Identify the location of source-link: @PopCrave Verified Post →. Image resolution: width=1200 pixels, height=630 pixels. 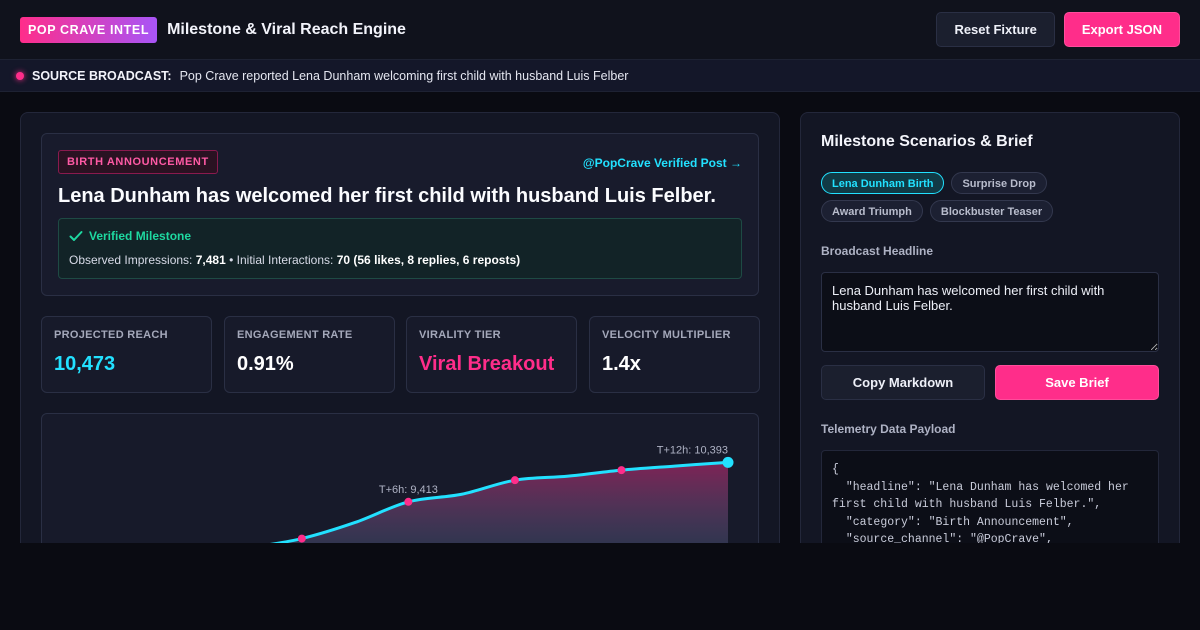
(662, 163).